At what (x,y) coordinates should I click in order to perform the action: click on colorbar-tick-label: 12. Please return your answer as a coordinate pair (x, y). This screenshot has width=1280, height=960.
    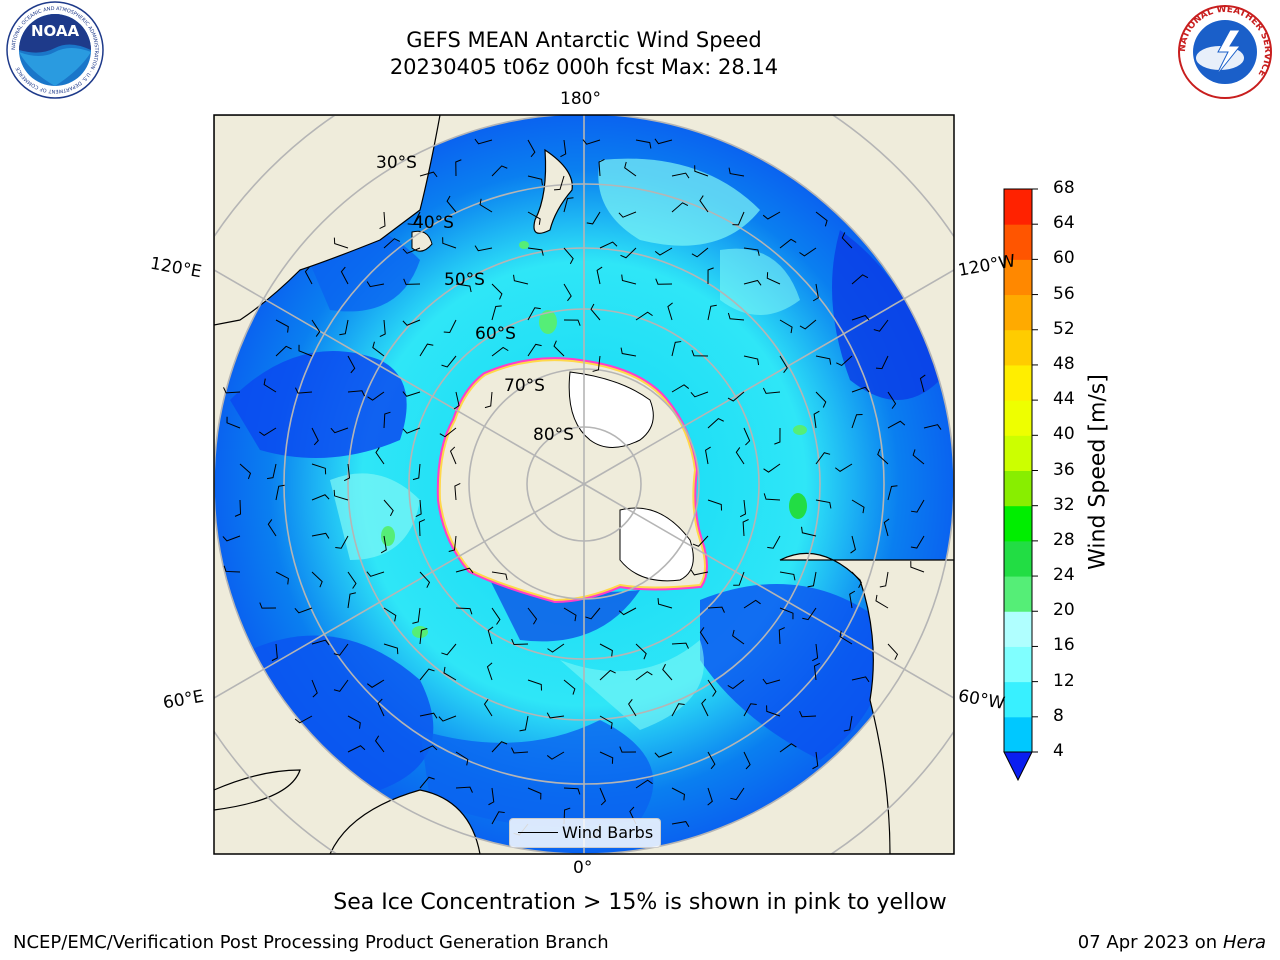
    Looking at the image, I should click on (1064, 680).